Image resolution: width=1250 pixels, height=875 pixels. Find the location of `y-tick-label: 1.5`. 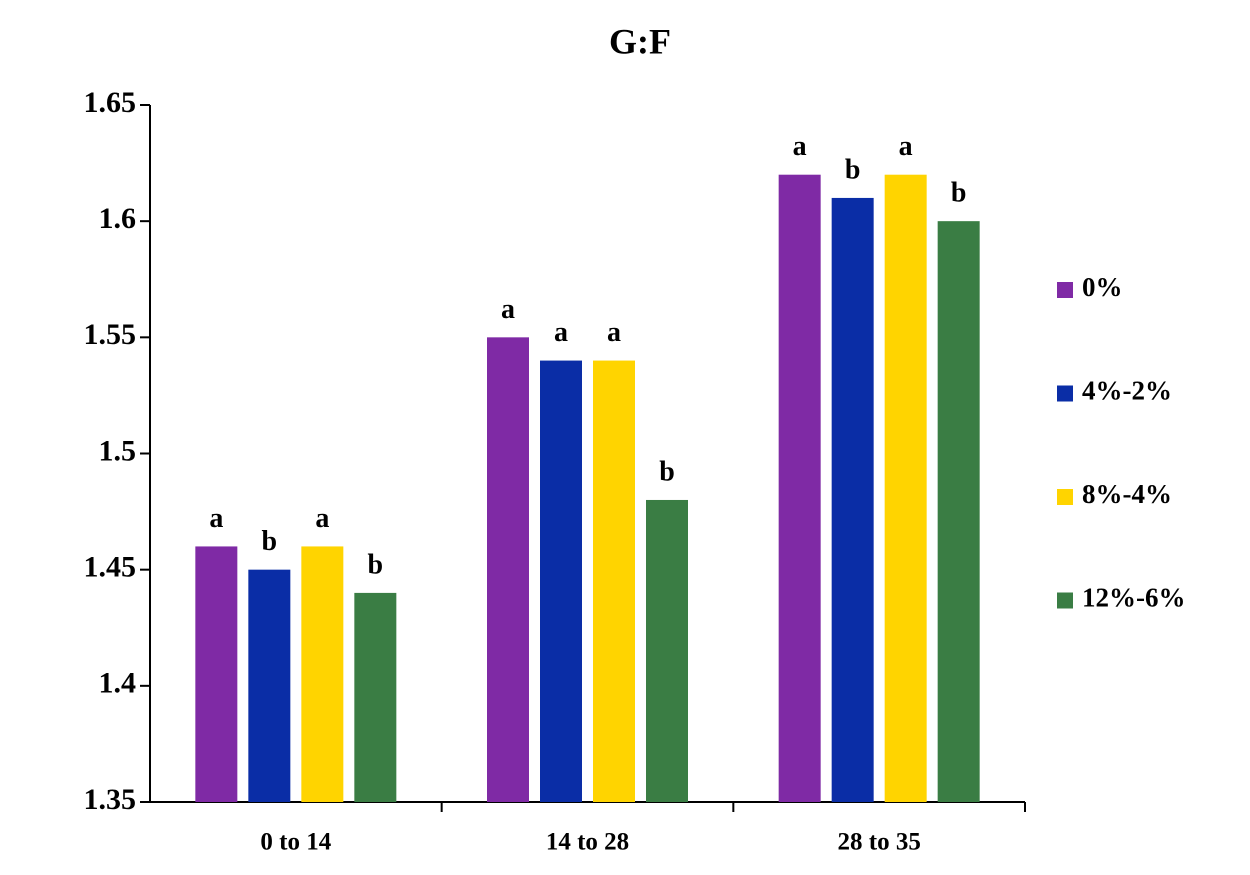

y-tick-label: 1.5 is located at coordinates (118, 450).